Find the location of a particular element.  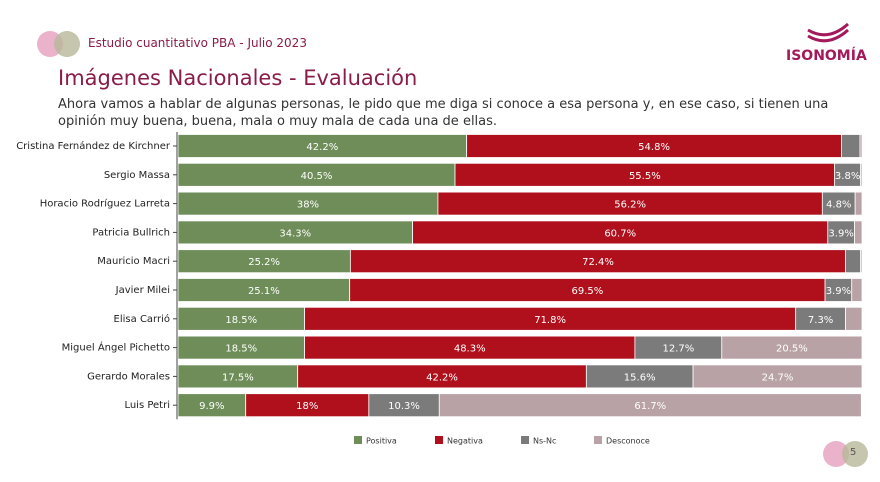

value-label: 3.8% is located at coordinates (847, 176).